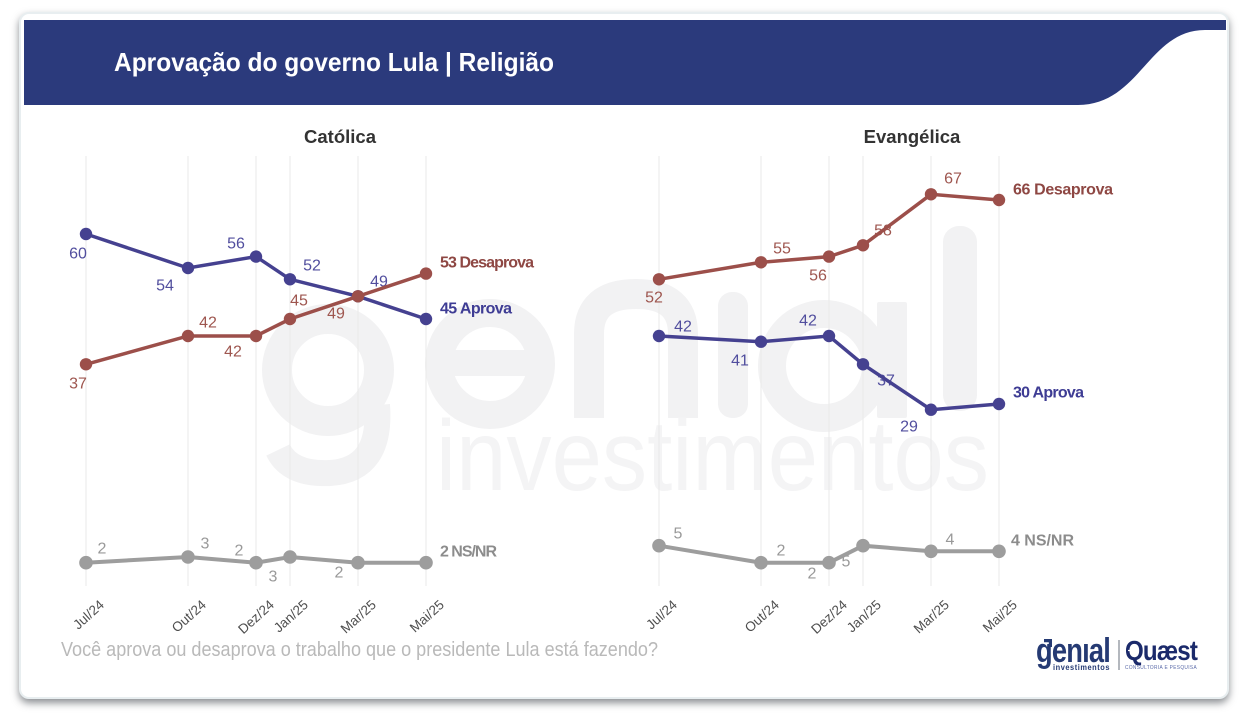  Describe the element at coordinates (487, 263) in the screenshot. I see `svg-text: 53 Desaprova` at that location.